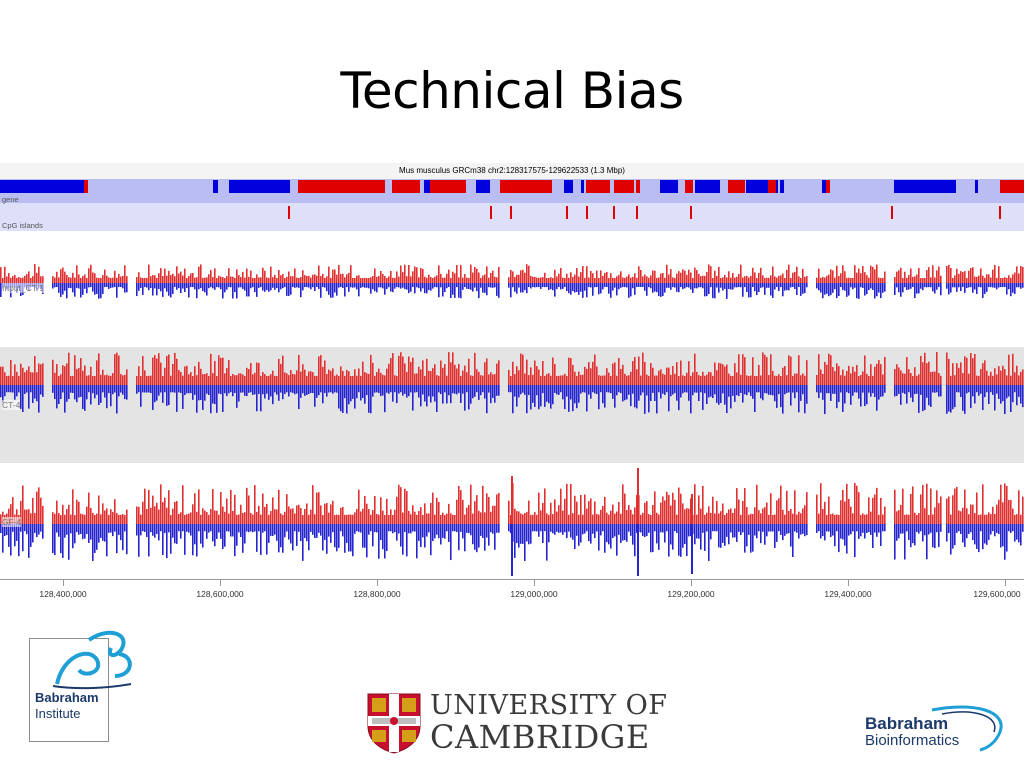  I want to click on track-label-gf-4: GF-4, so click(12, 522).